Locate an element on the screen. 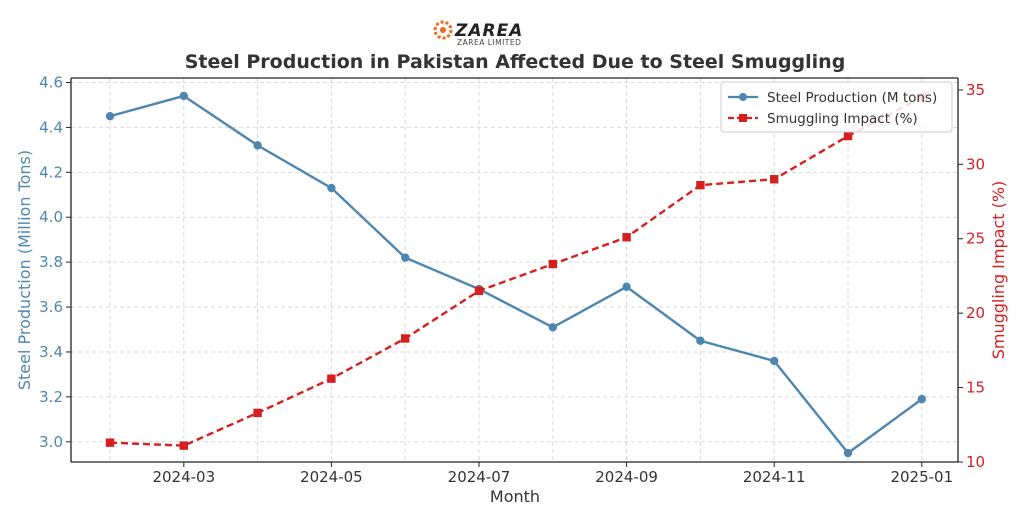 The width and height of the screenshot is (1024, 512). legend-label-smuggling: Smuggling Impact (%) is located at coordinates (842, 119).